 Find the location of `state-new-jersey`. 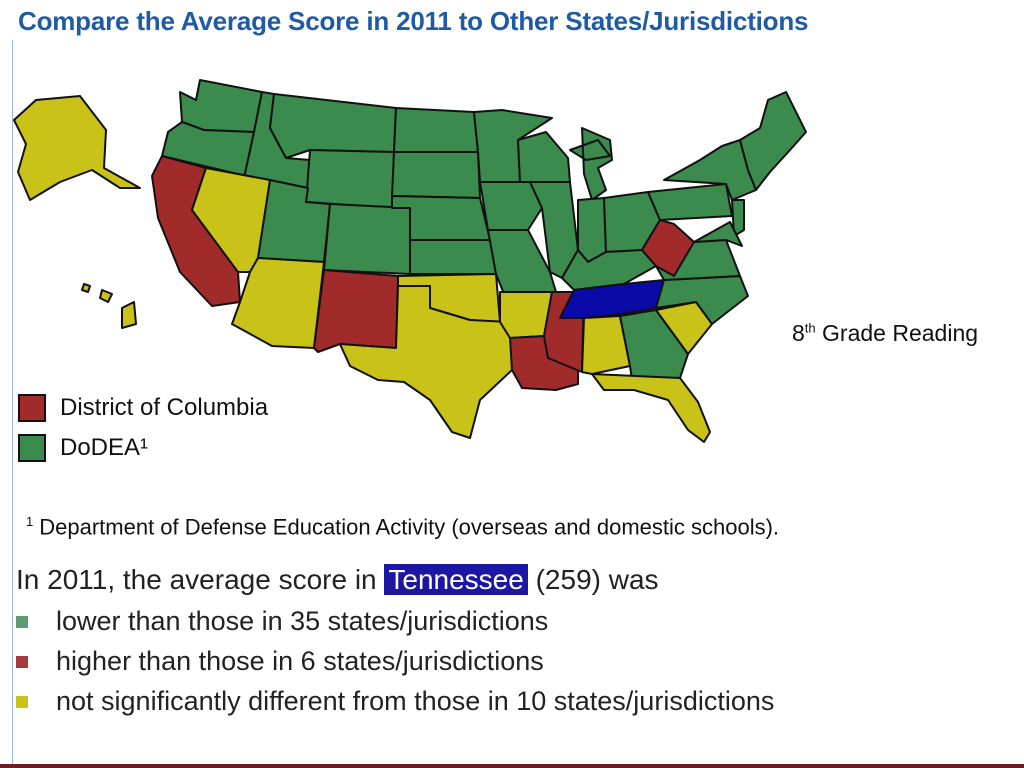

state-new-jersey is located at coordinates (738, 218).